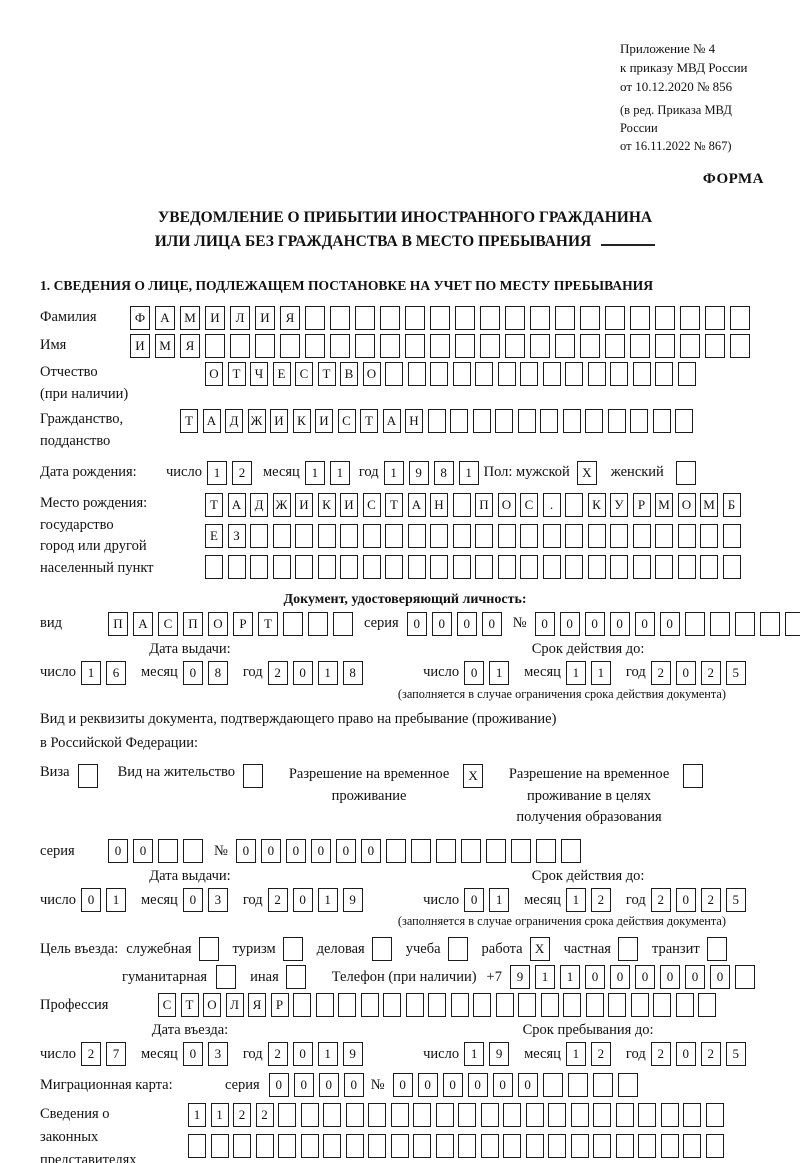 The image size is (800, 1163). I want to click on form-cell: Н, so click(414, 421).